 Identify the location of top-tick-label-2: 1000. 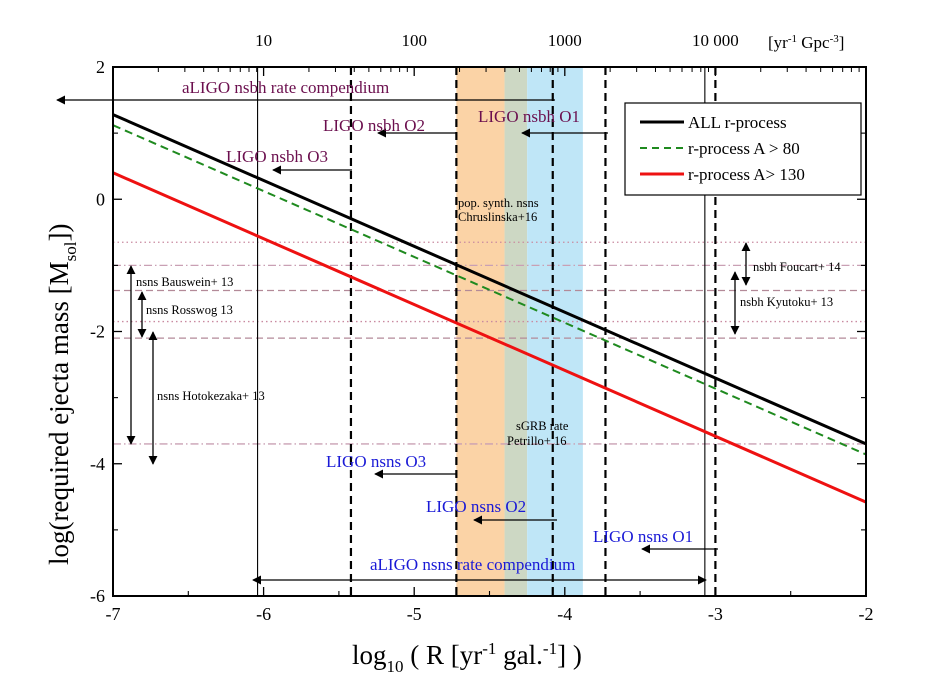
(565, 40).